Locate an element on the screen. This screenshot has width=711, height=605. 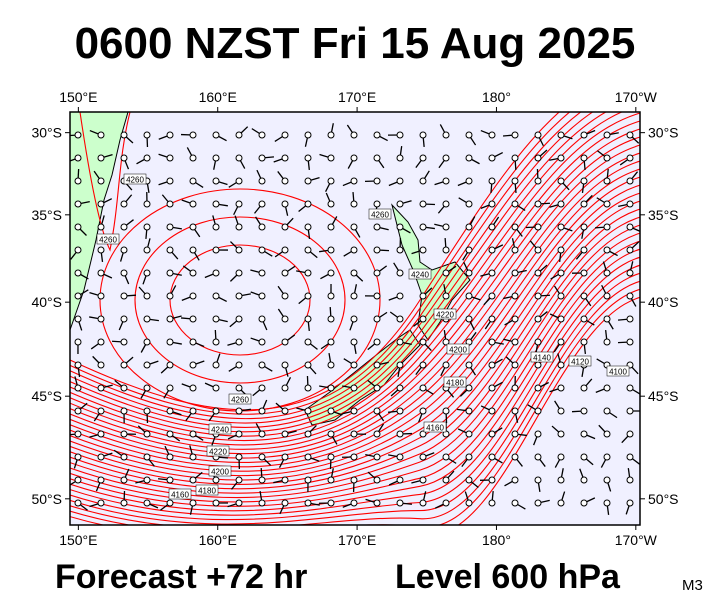
lon-tick-label: 170°E is located at coordinates (357, 97).